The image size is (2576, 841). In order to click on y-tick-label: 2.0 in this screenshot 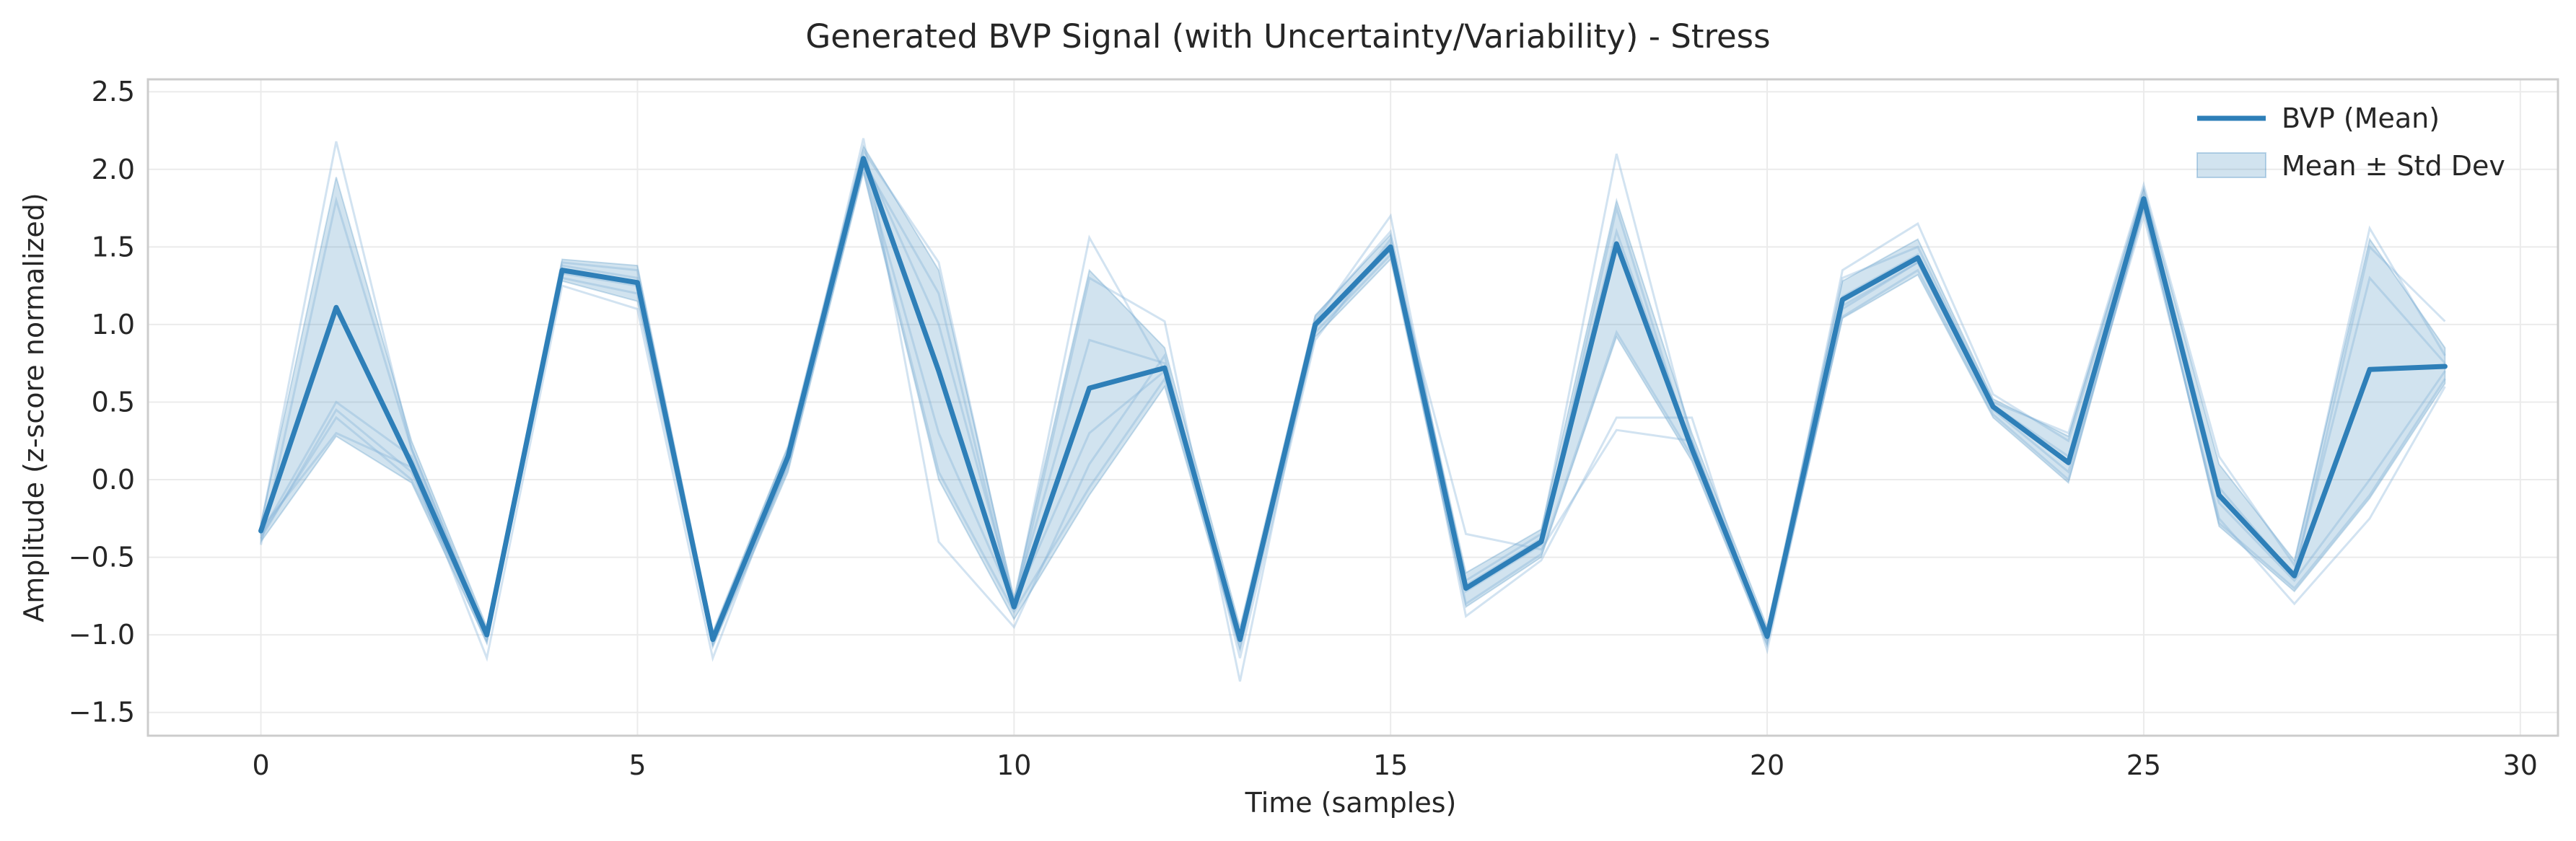, I will do `click(113, 169)`.